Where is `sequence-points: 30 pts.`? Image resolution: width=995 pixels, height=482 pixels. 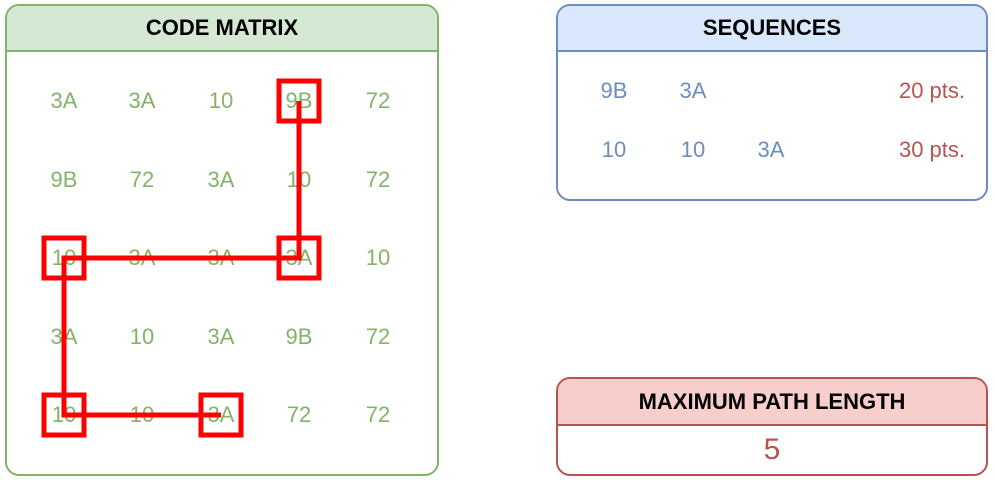
sequence-points: 30 pts. is located at coordinates (931, 149).